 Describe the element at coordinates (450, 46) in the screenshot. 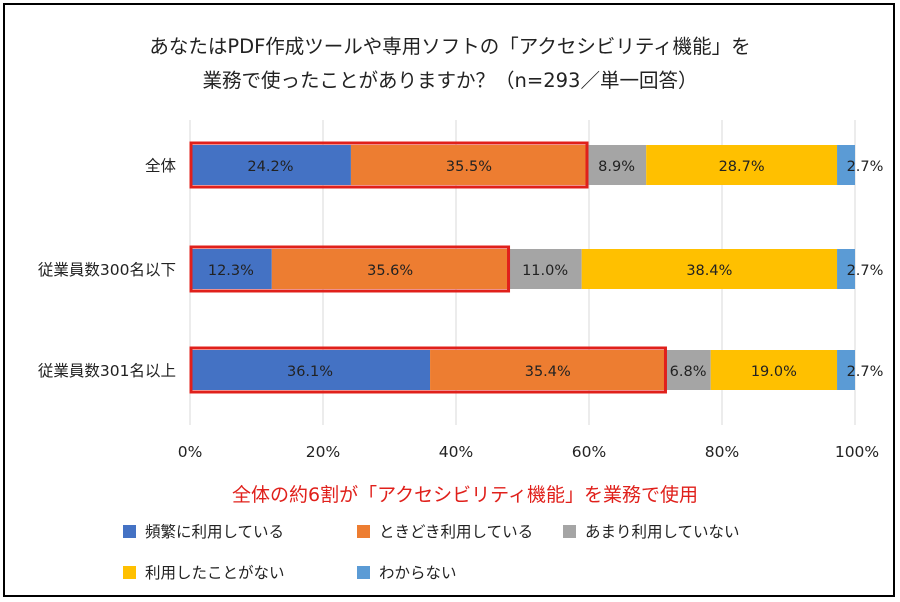

I see `chart-title-line-1: あなたはPDF作成ツールや専用ソフトの「アクセシビリティ機能」を` at that location.